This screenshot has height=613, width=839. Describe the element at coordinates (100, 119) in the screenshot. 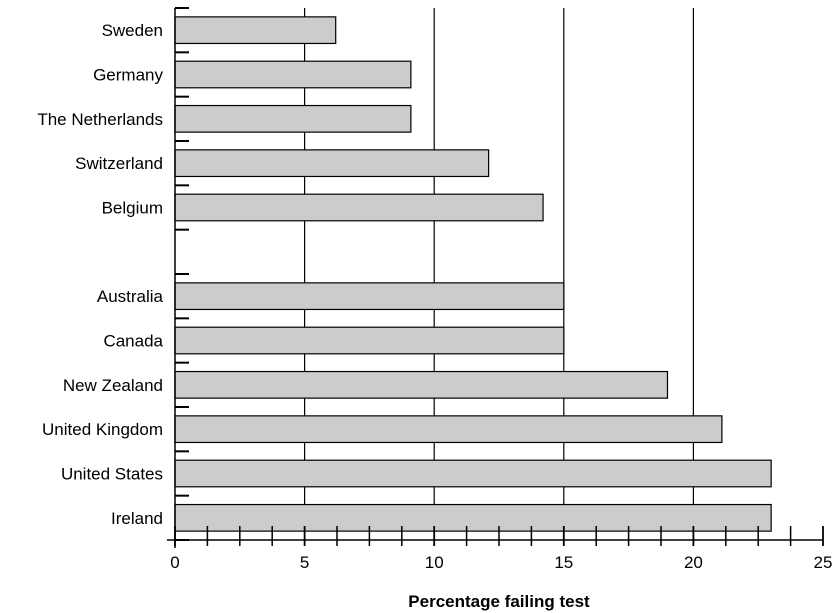

I see `category-label: The Netherlands` at that location.